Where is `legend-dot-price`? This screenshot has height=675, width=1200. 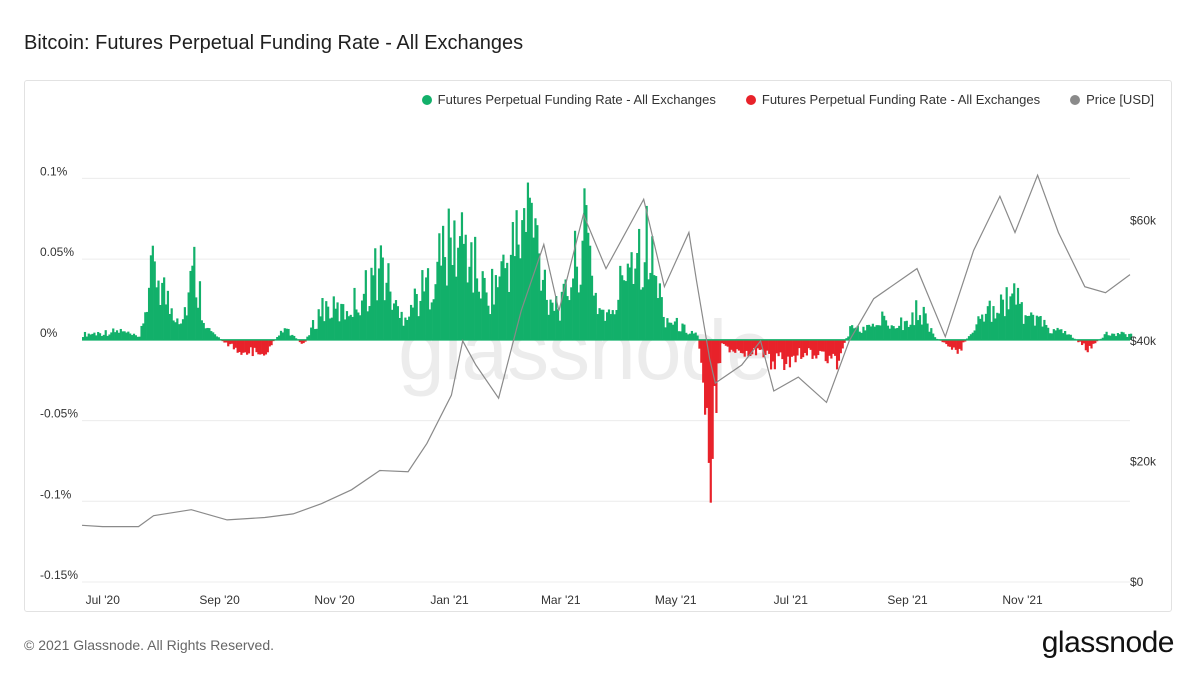 legend-dot-price is located at coordinates (1075, 99).